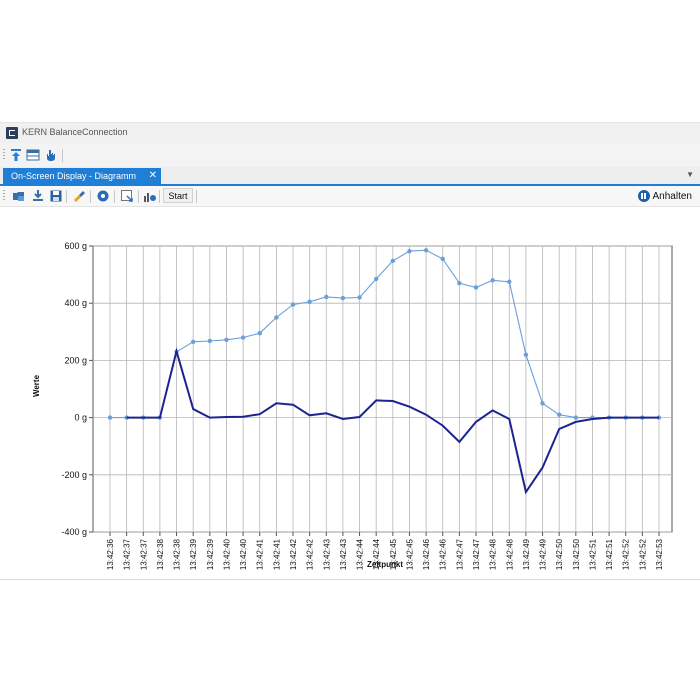 Image resolution: width=700 pixels, height=700 pixels. I want to click on x-tick-label: 13:42:45, so click(393, 554).